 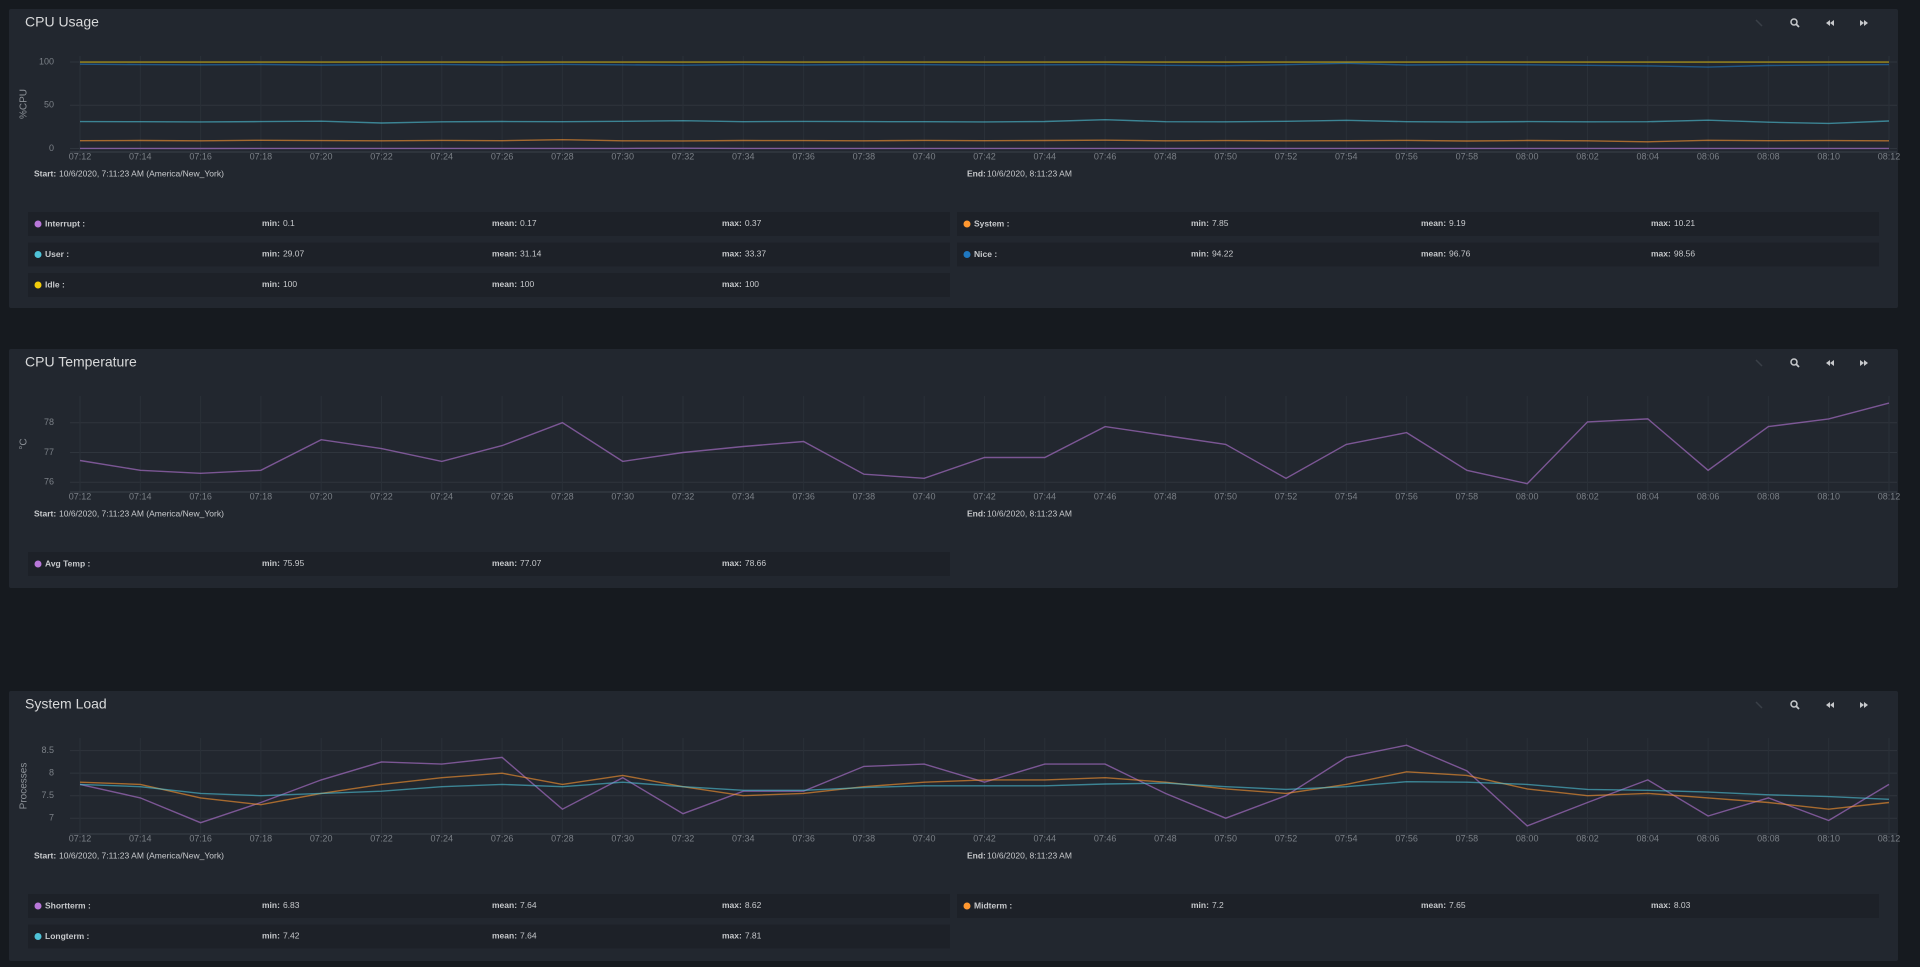 What do you see at coordinates (294, 254) in the screenshot?
I see `stat-value: 29.07` at bounding box center [294, 254].